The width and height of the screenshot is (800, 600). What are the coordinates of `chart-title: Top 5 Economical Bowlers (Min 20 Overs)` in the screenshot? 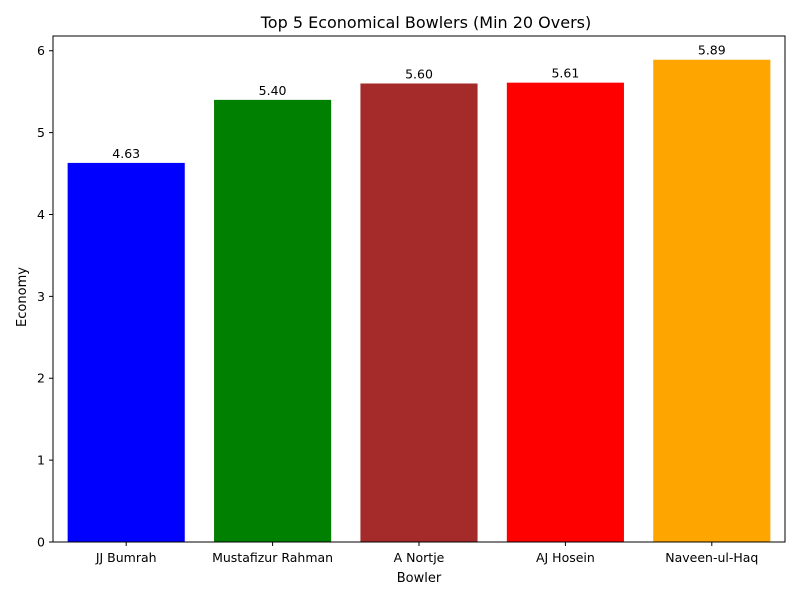 It's located at (426, 22).